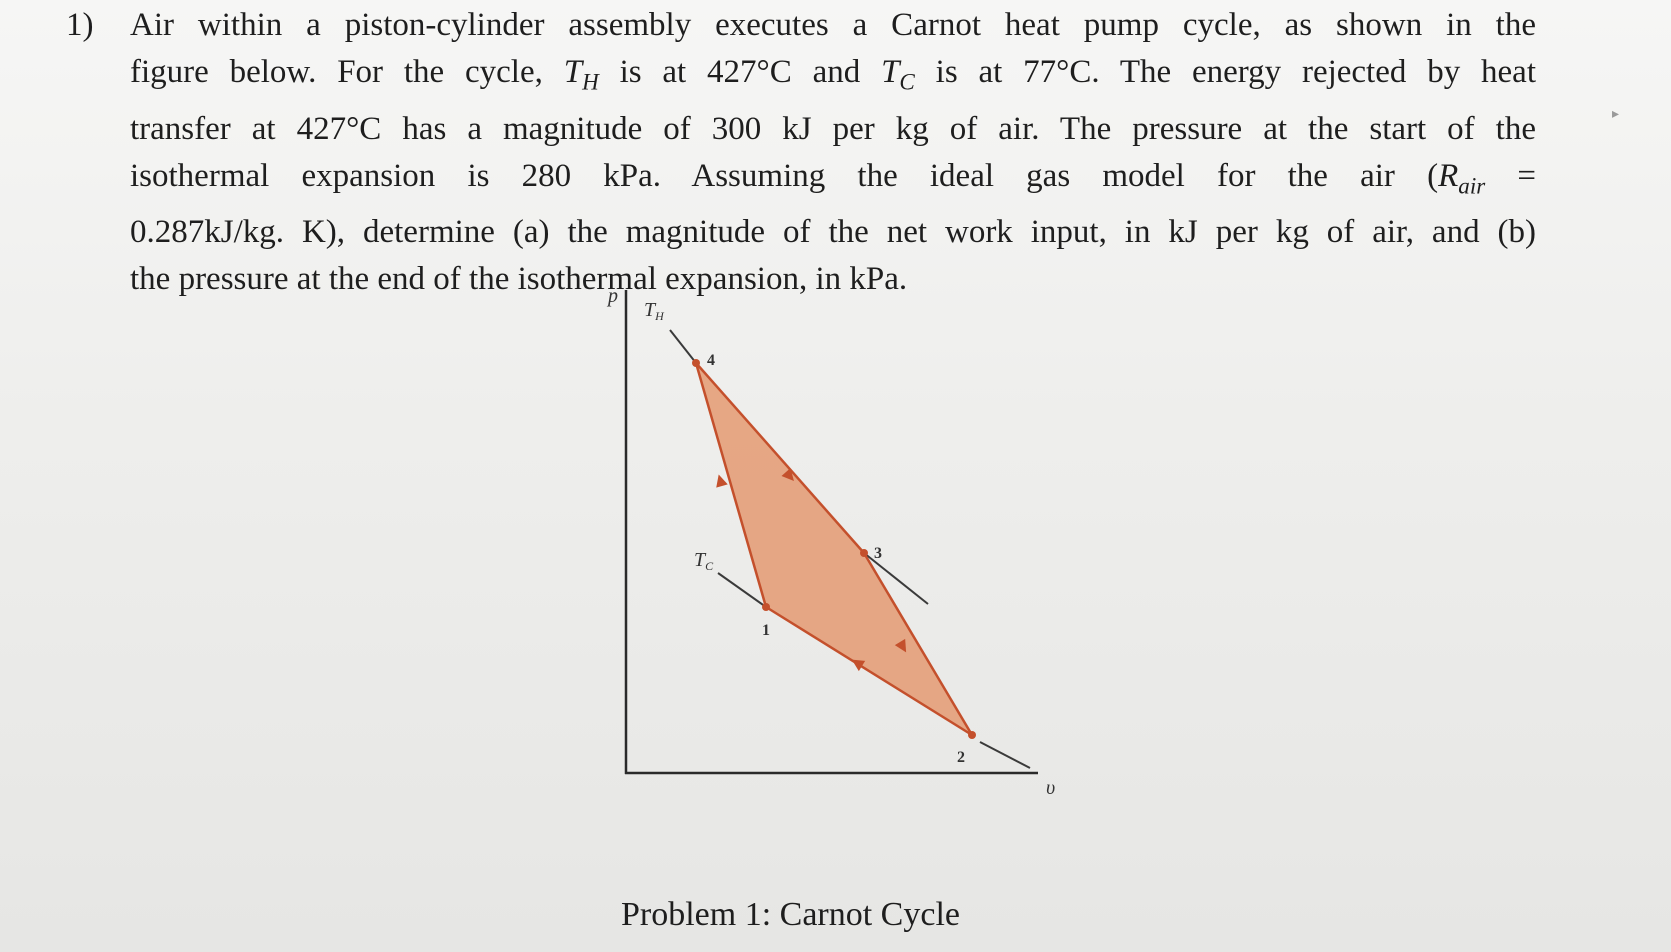  Describe the element at coordinates (80, 25) in the screenshot. I see `problem-number: 1)` at that location.